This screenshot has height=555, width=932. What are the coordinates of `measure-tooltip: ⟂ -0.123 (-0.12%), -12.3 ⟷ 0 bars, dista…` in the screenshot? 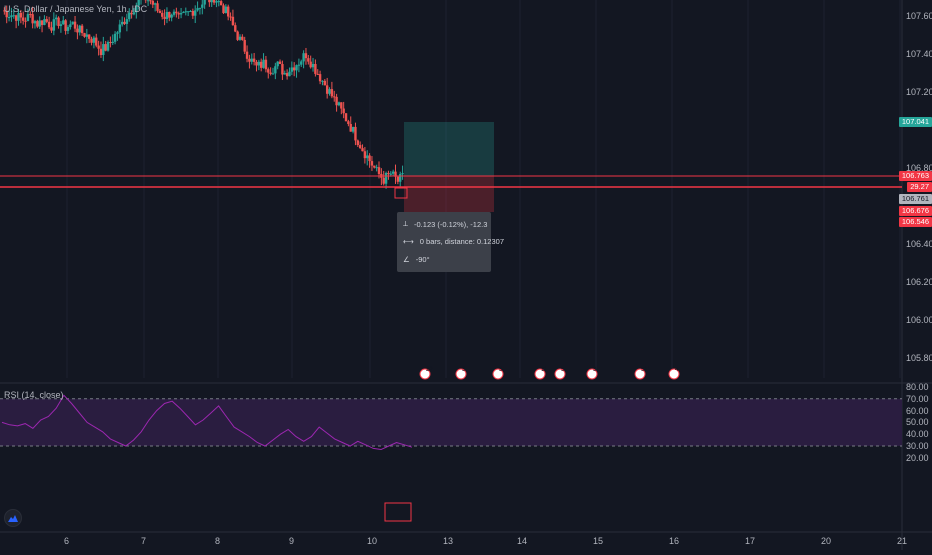 It's located at (444, 242).